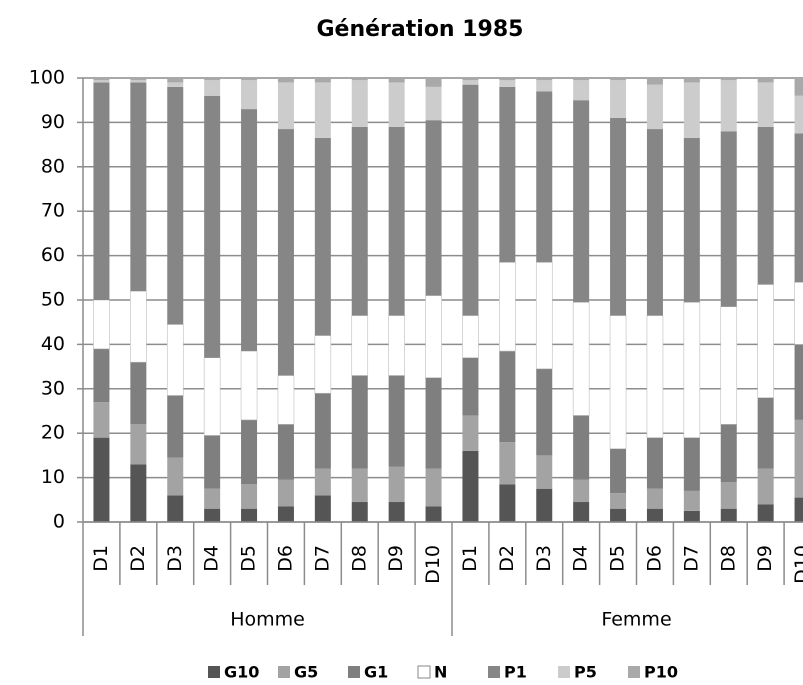 This screenshot has height=685, width=803. Describe the element at coordinates (765, 558) in the screenshot. I see `x-tick-label: D9` at that location.